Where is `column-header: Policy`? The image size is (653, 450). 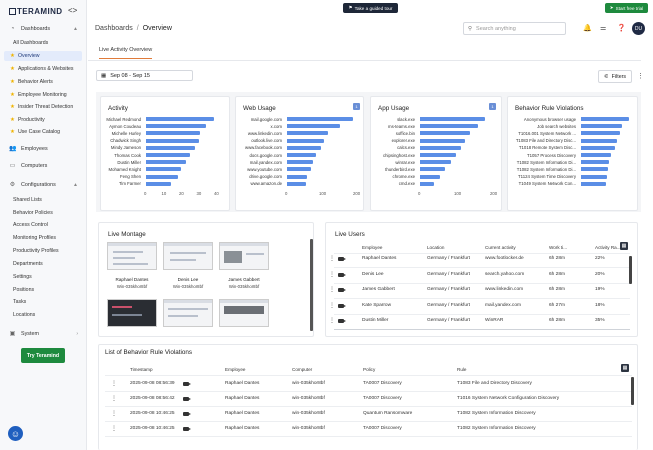 column-header: Policy is located at coordinates (369, 369).